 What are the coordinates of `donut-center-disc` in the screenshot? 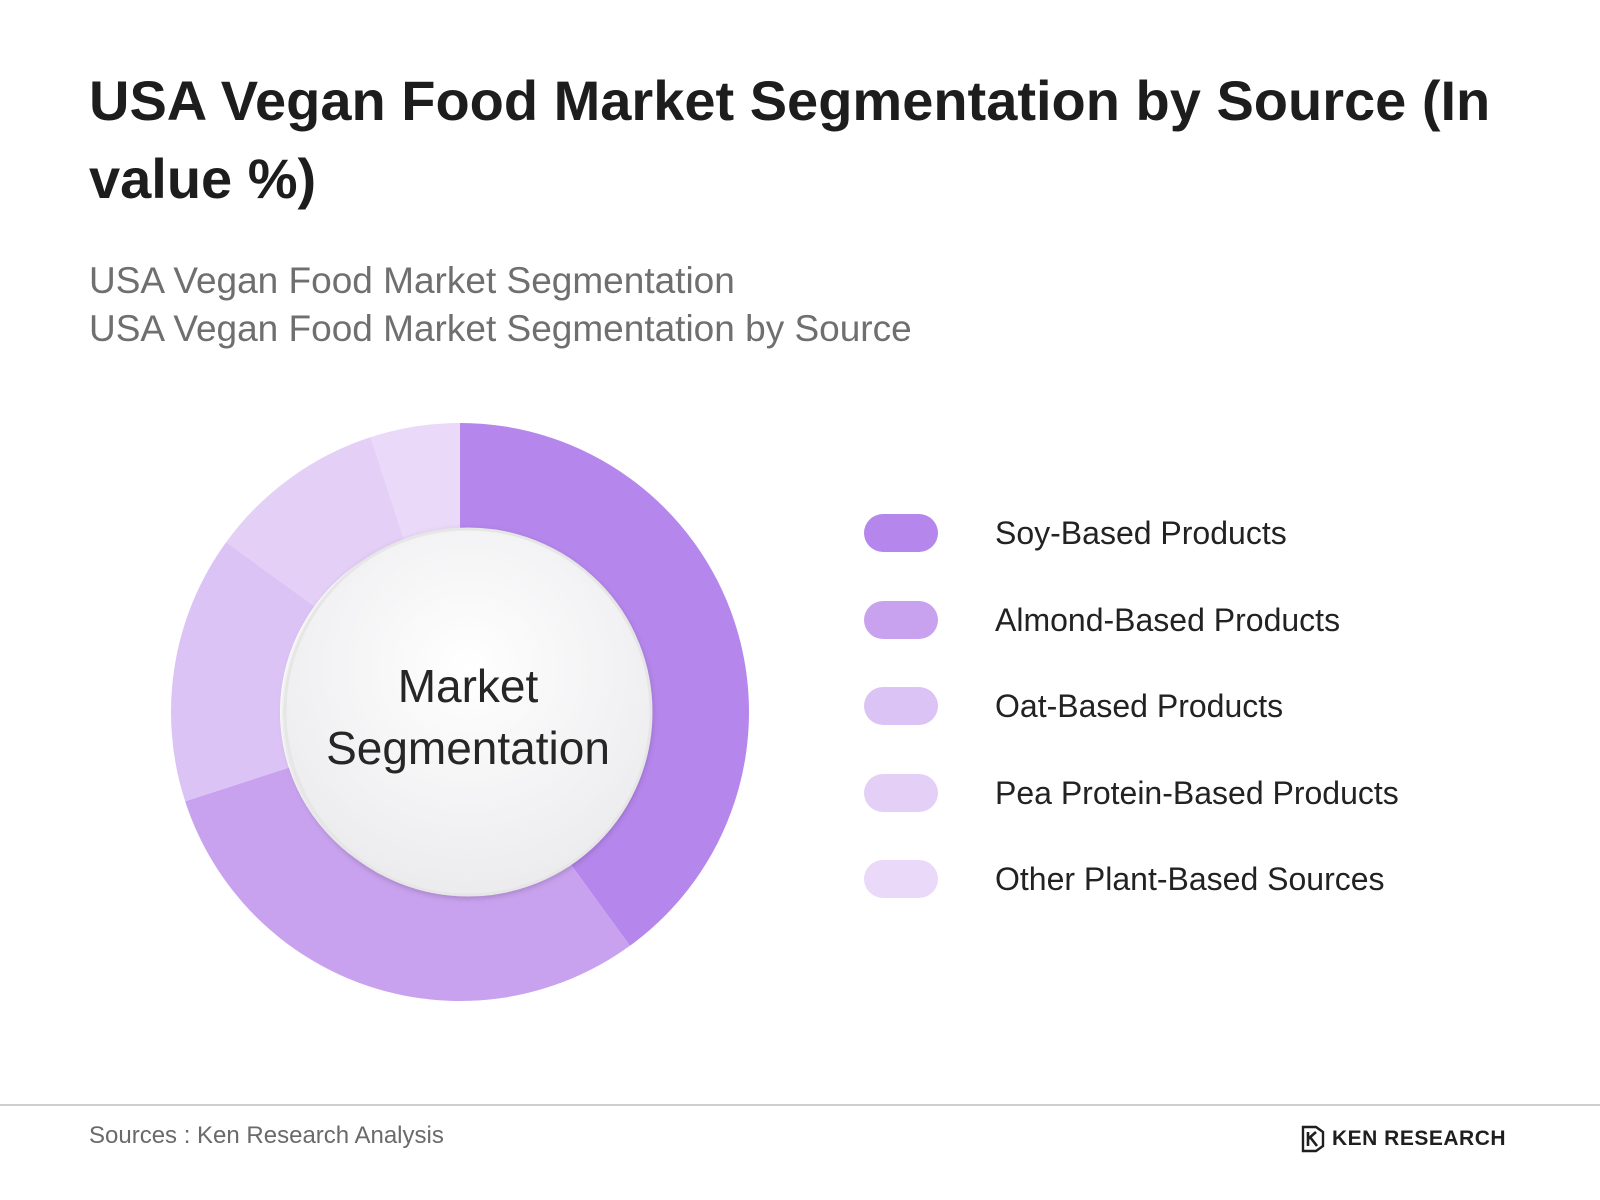 It's located at (468, 712).